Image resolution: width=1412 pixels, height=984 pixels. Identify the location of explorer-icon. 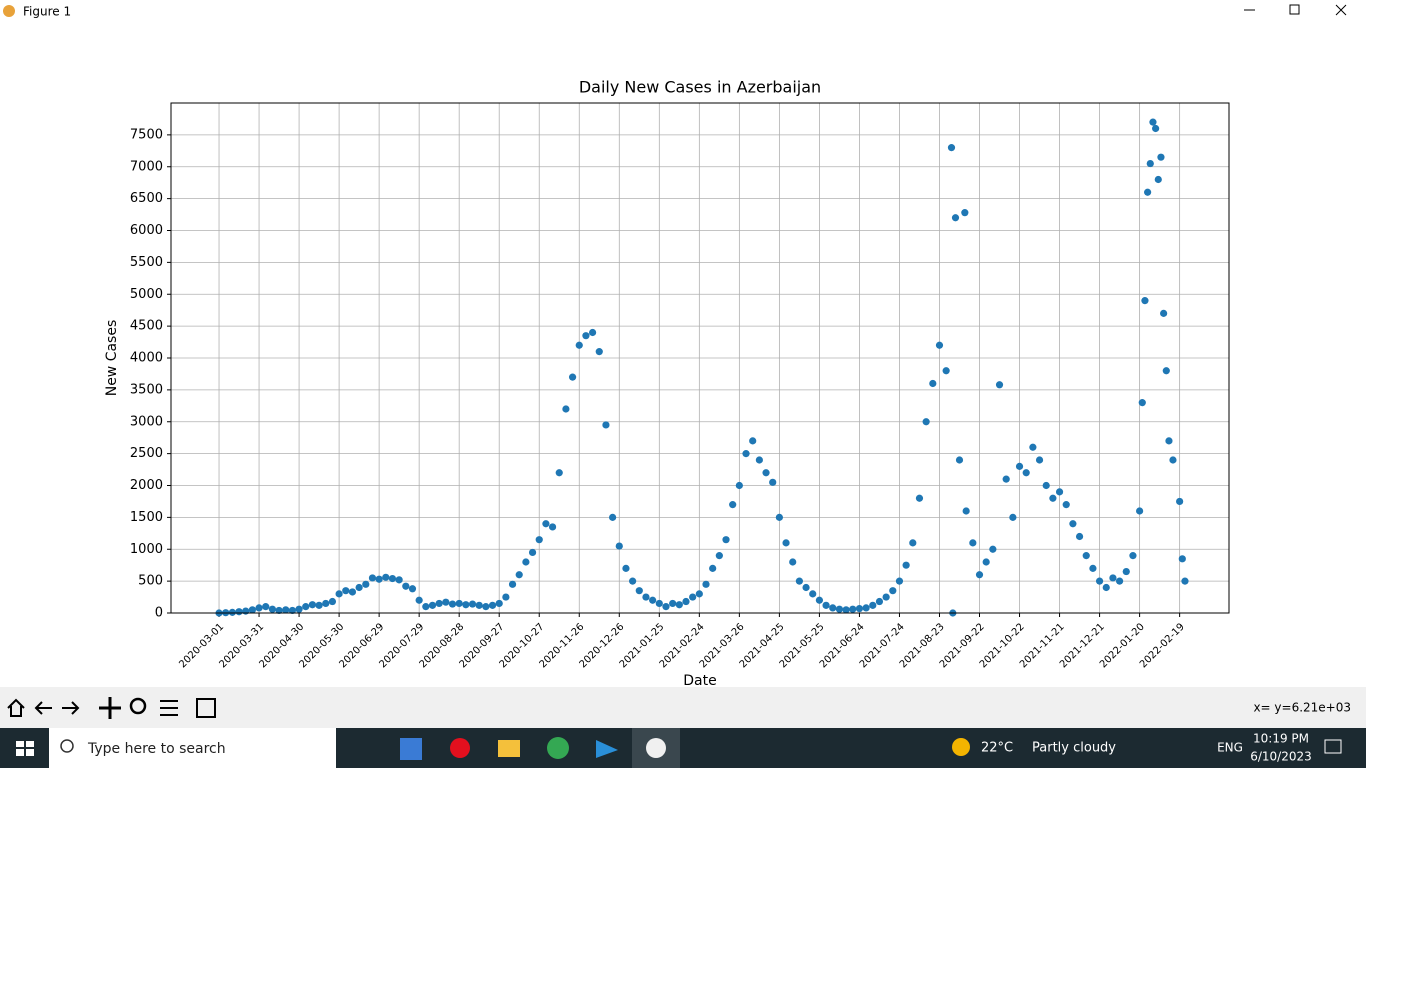
(509, 748).